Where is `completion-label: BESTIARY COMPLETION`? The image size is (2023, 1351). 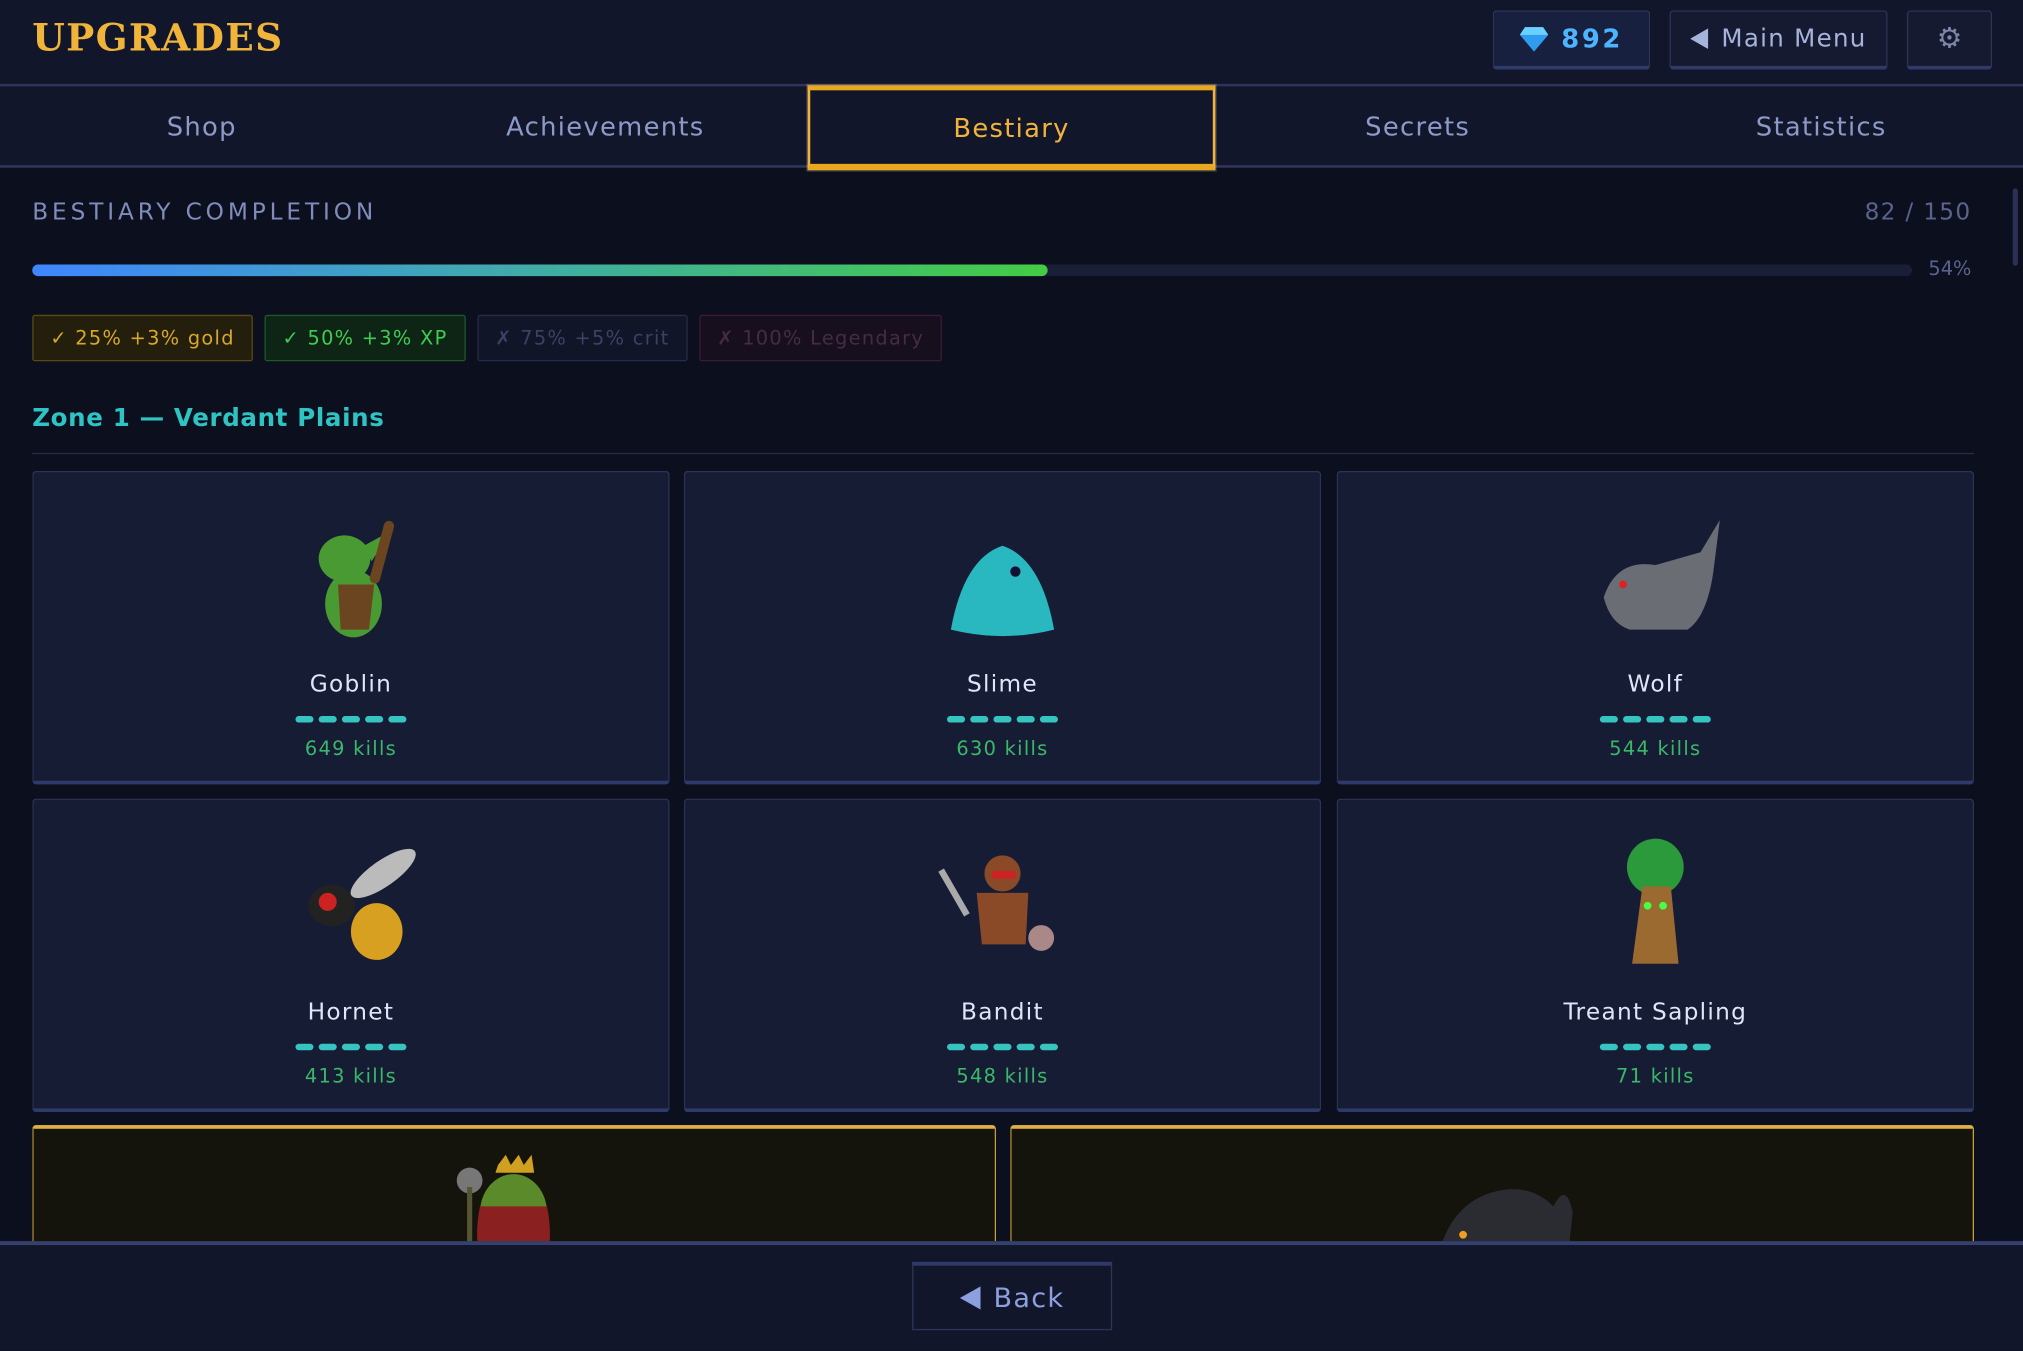
completion-label: BESTIARY COMPLETION is located at coordinates (205, 212).